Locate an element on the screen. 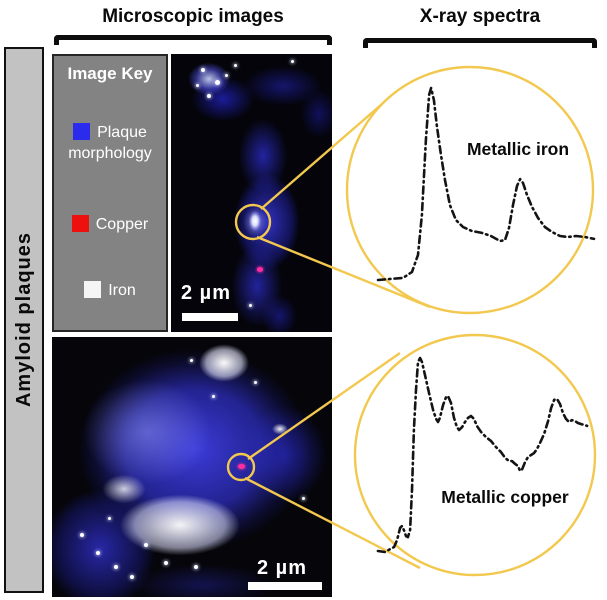 The height and width of the screenshot is (600, 607). copper-spectrum-label: Metallic copper is located at coordinates (505, 497).